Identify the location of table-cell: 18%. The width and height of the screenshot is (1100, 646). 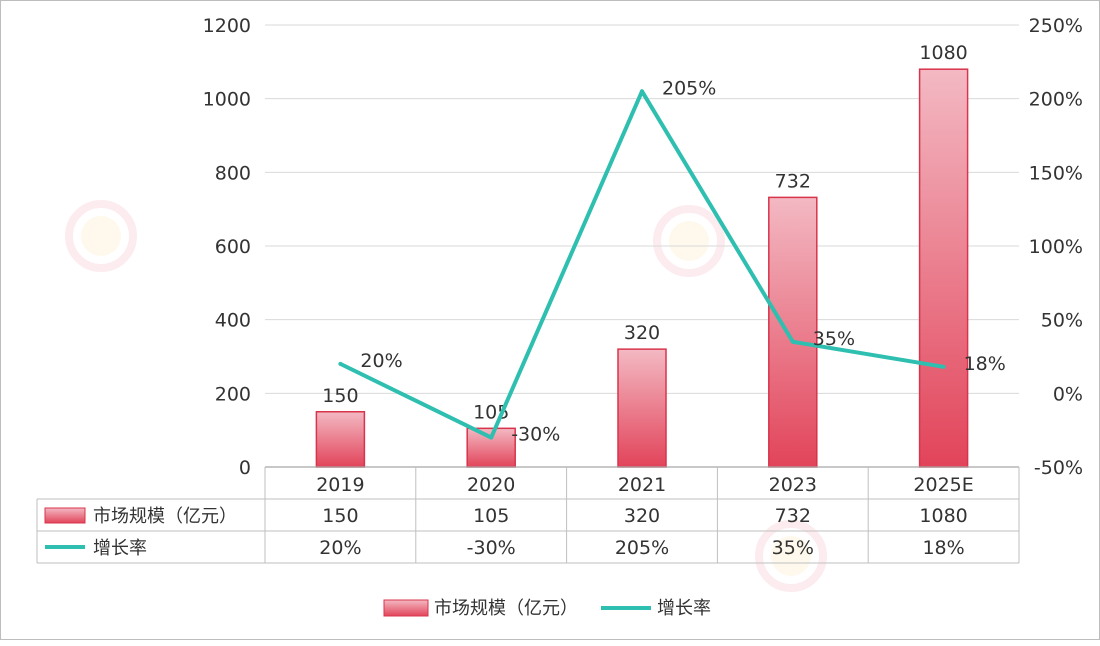
(943, 548).